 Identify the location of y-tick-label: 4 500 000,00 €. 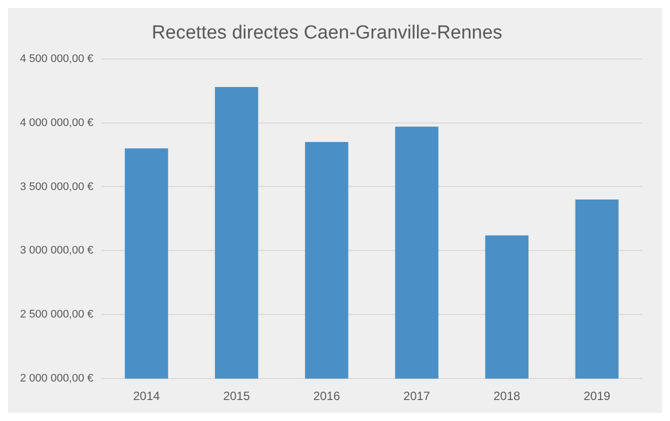
(57, 58).